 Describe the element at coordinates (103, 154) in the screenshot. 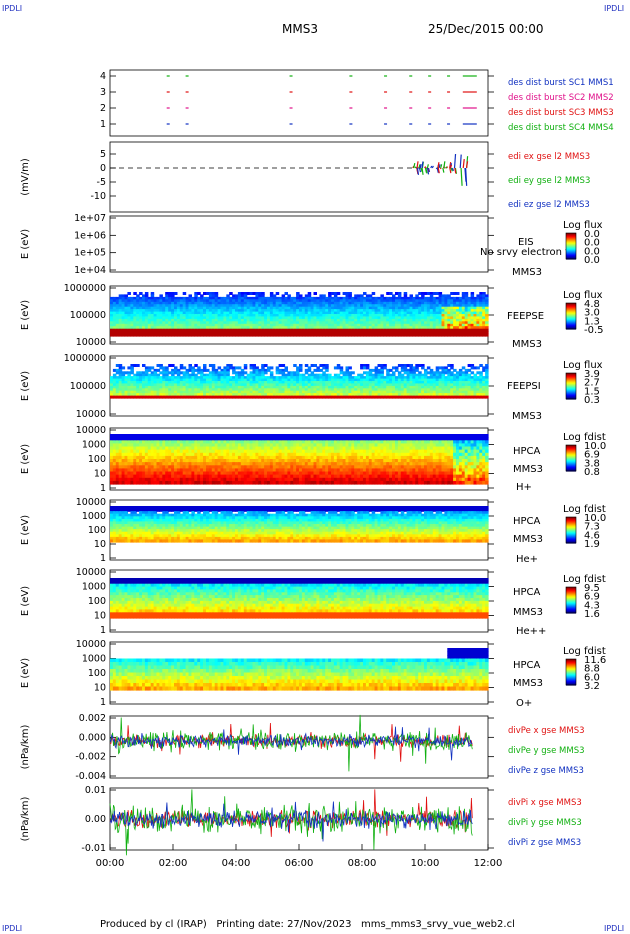

I see `y-tick-label: 5` at that location.